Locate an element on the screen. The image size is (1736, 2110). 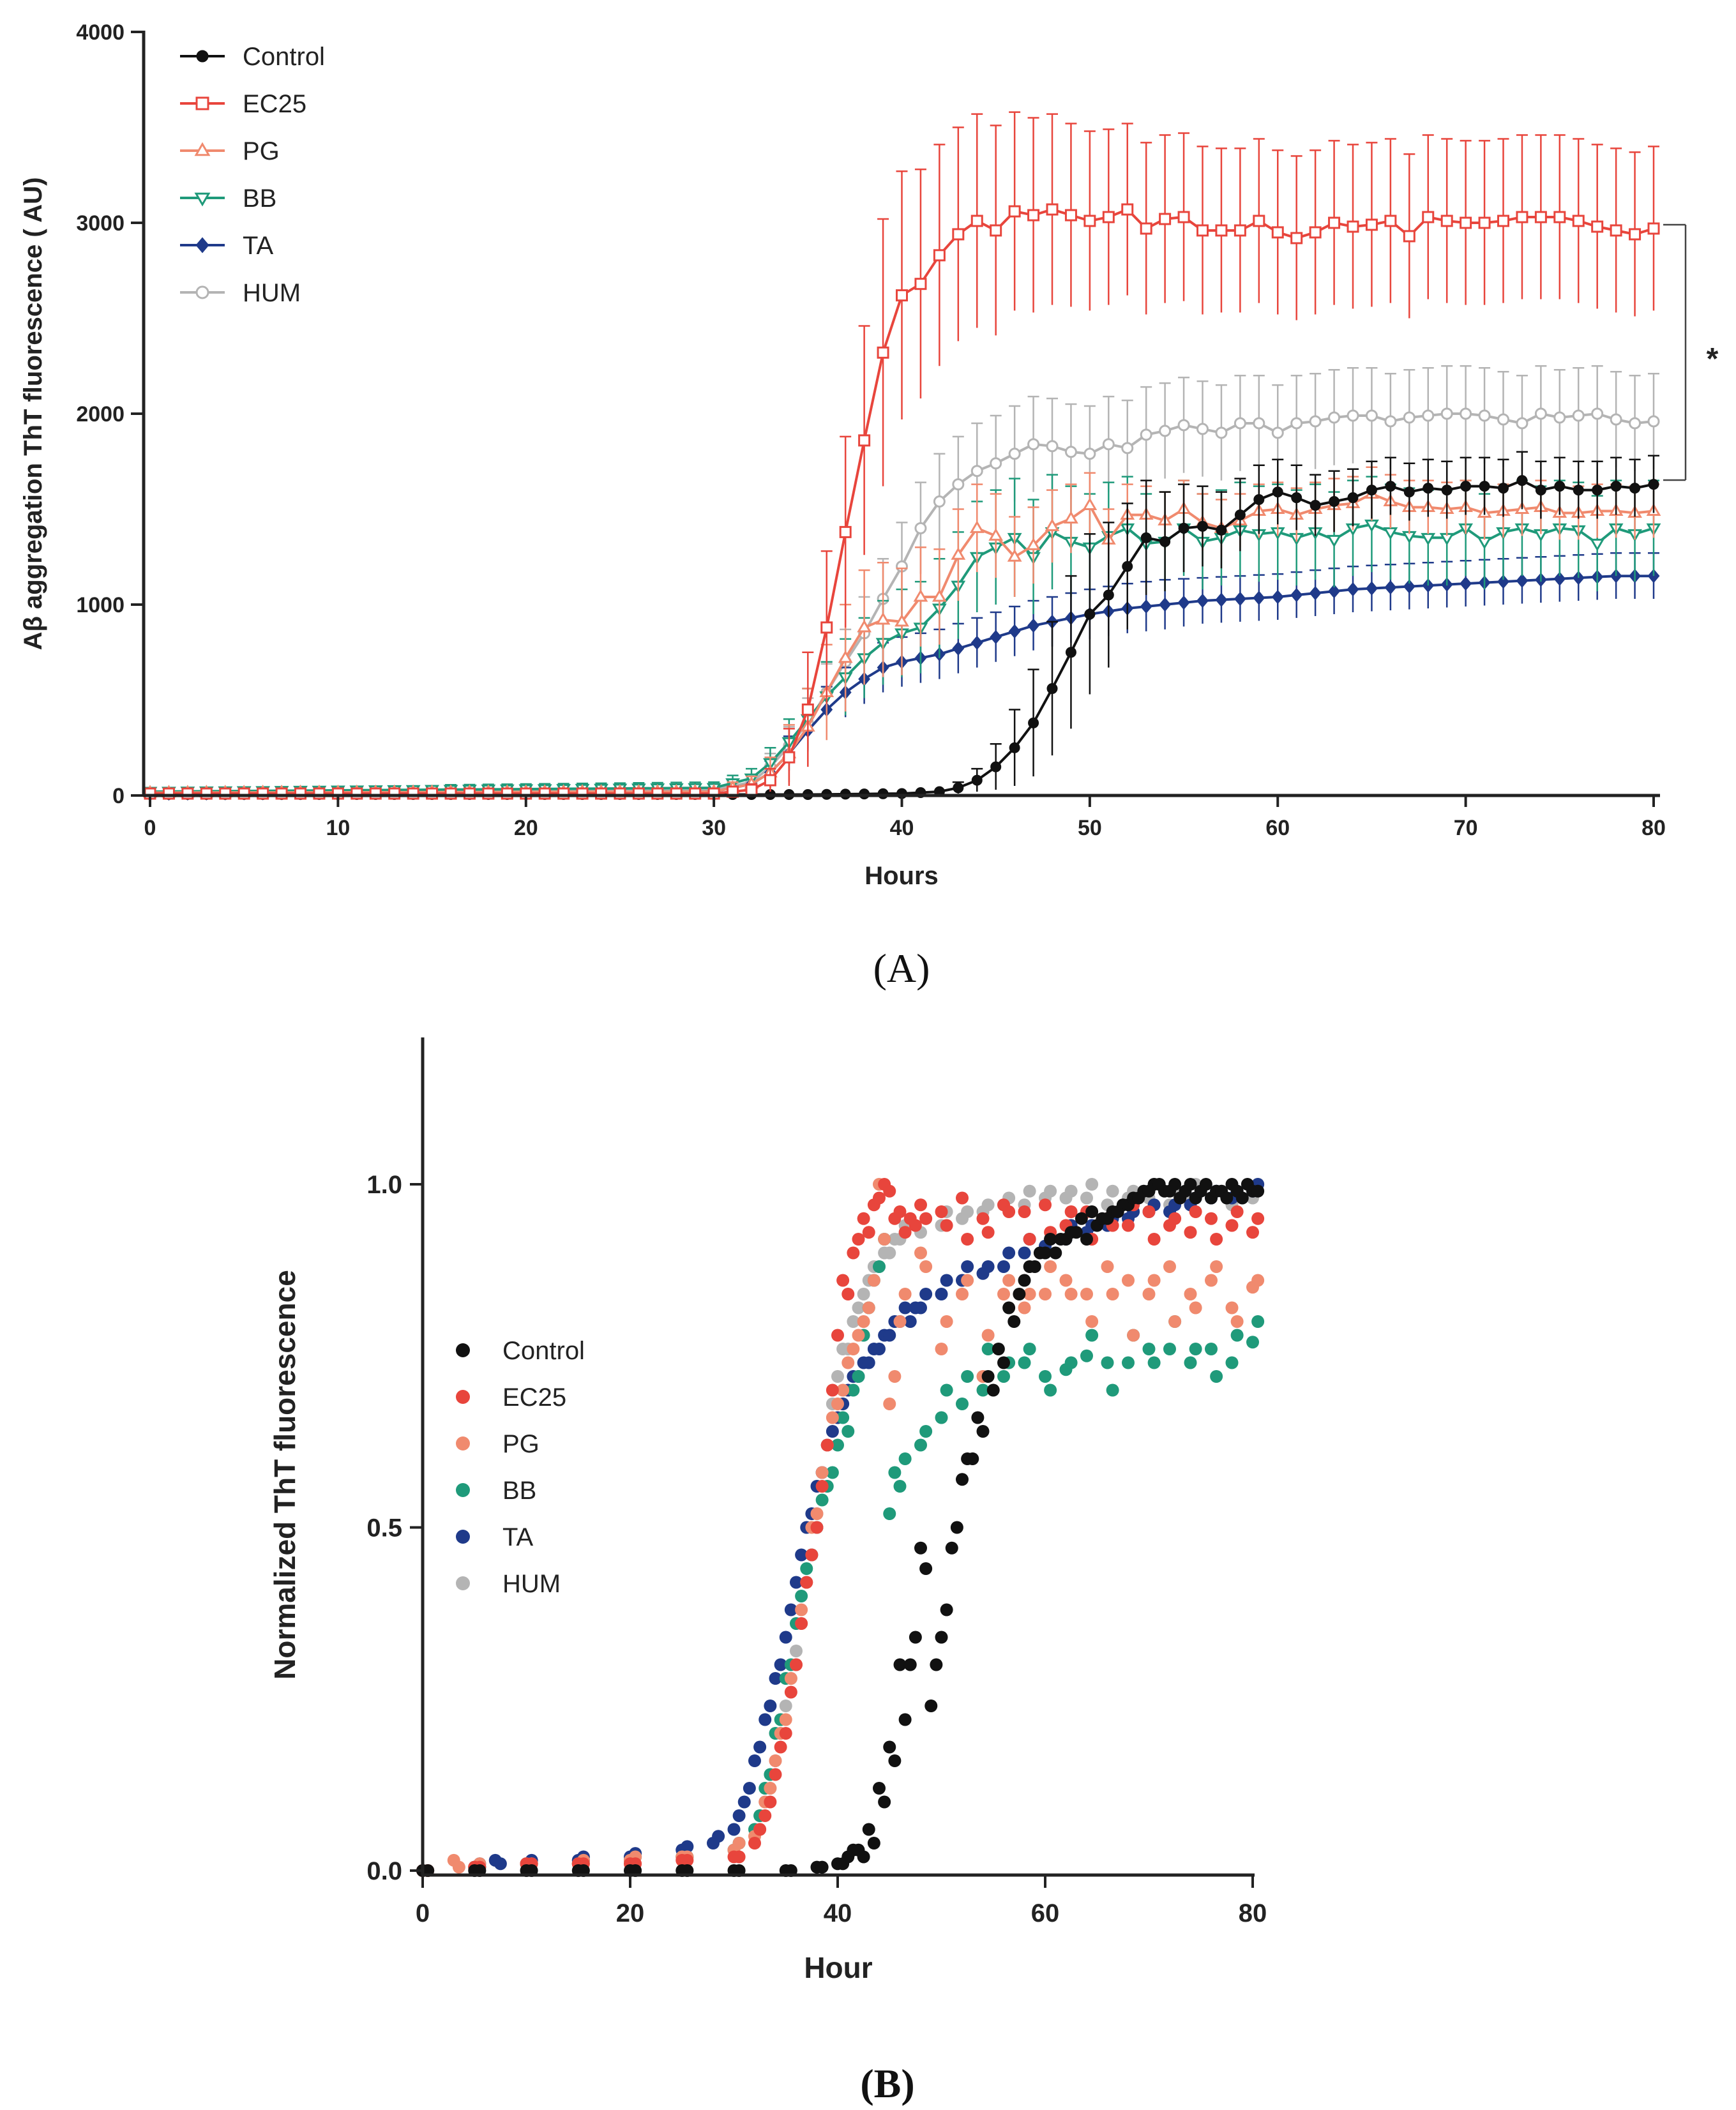
panel-a-x-label: Hours is located at coordinates (901, 876).